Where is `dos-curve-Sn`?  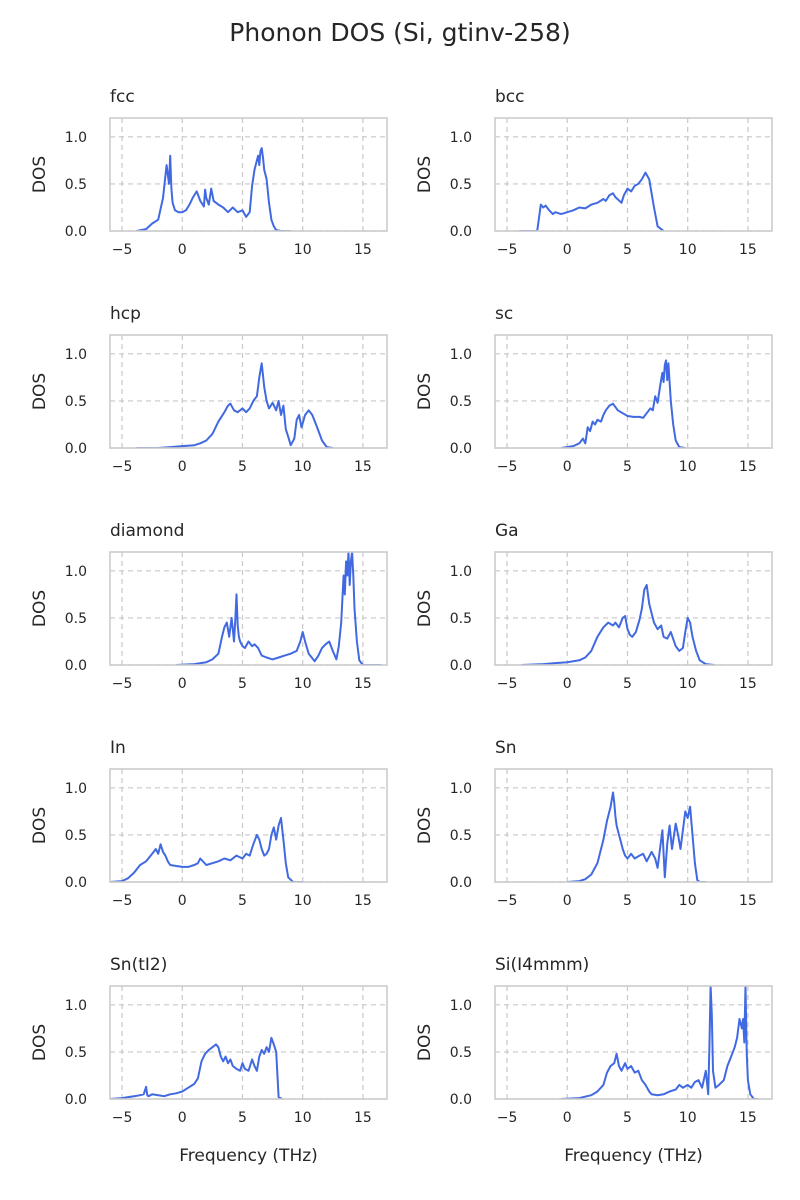
dos-curve-Sn is located at coordinates (636, 836).